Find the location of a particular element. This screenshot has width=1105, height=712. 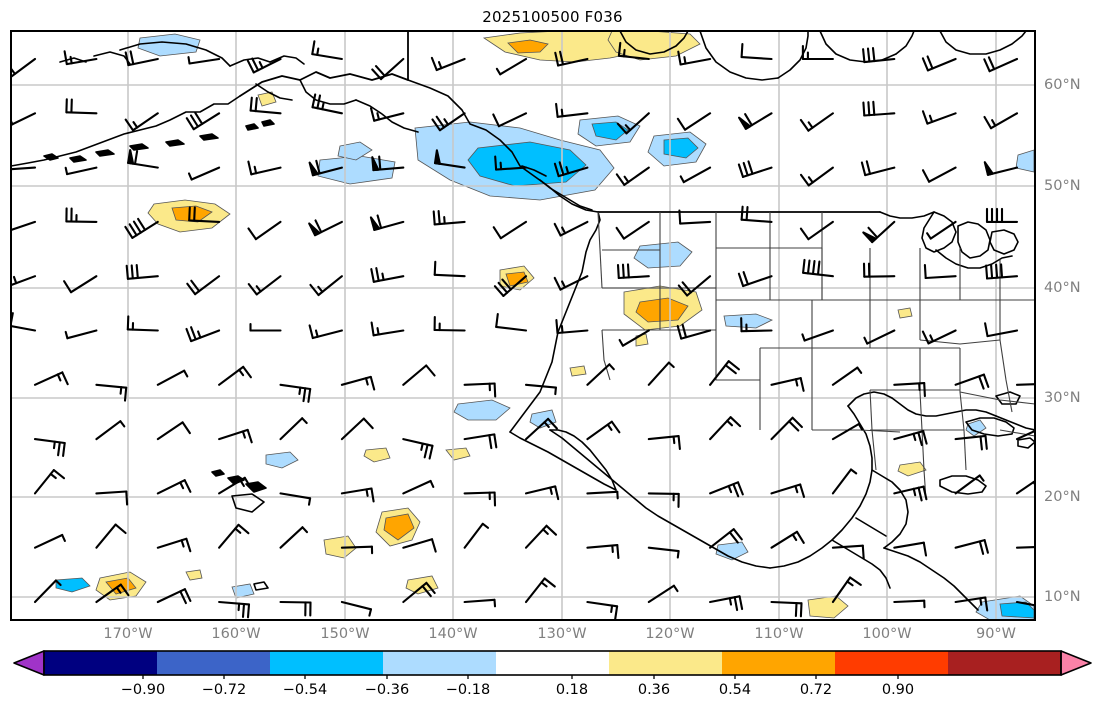

colorbar is located at coordinates (552, 664).